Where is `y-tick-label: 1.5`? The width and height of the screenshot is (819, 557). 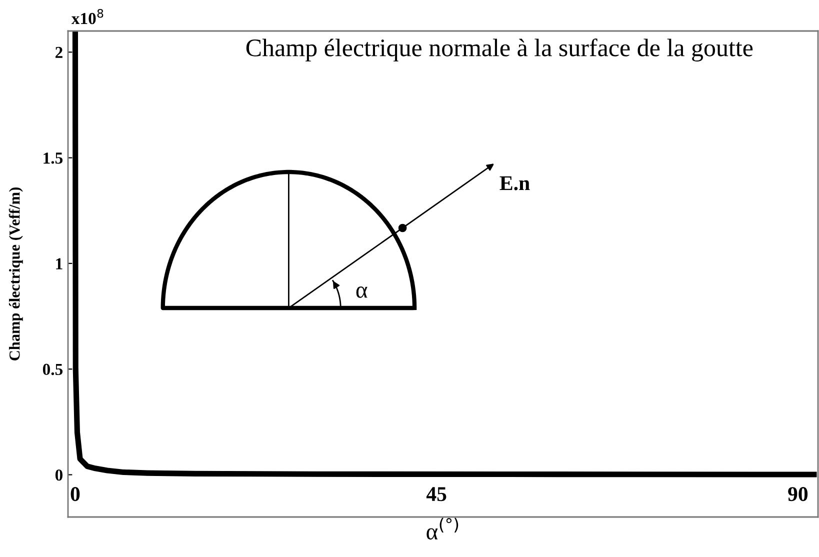 y-tick-label: 1.5 is located at coordinates (53, 158).